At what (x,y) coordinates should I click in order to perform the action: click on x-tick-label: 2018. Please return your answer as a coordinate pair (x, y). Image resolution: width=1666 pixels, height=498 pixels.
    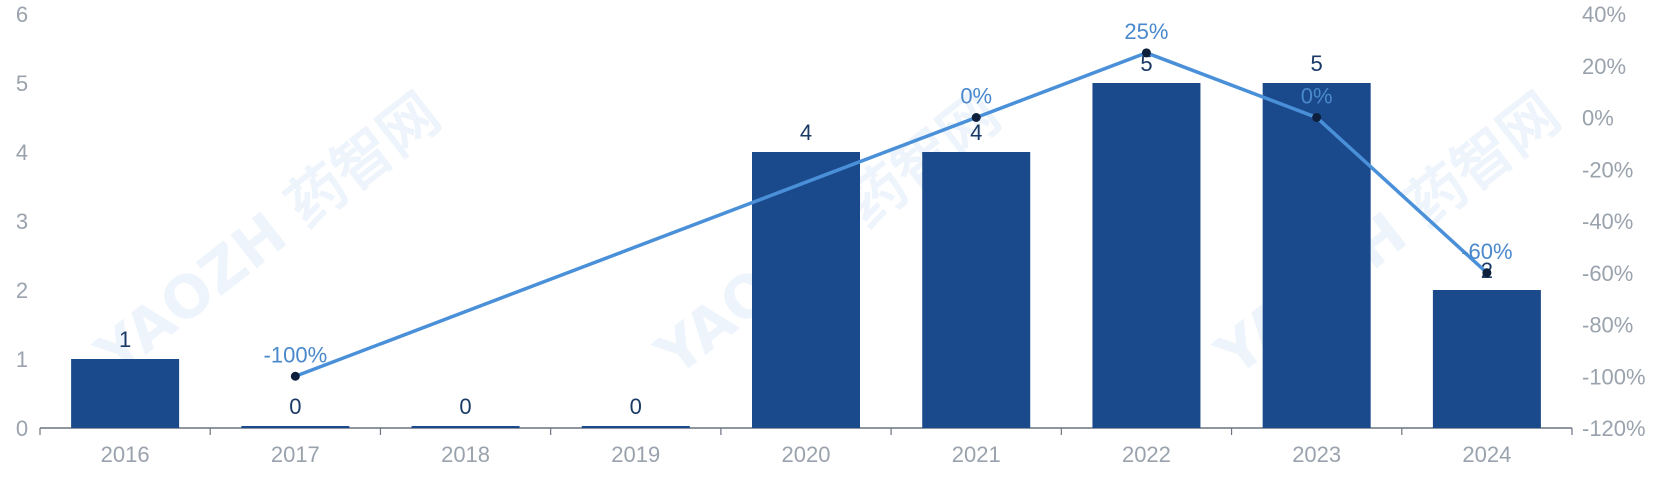
    Looking at the image, I should click on (465, 454).